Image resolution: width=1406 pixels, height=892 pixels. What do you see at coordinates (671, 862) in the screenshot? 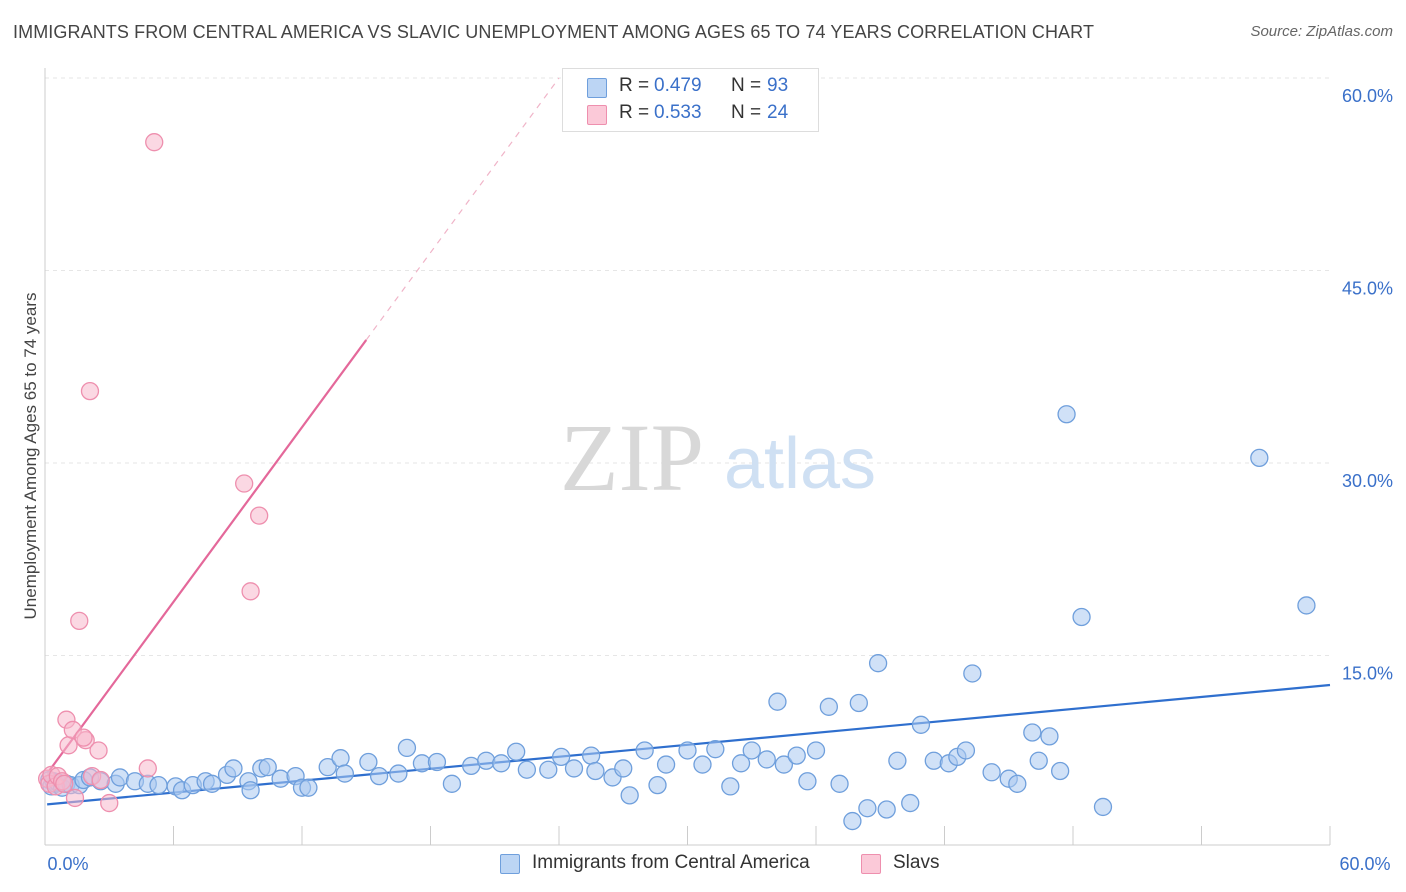
I see `bottom-legend-label: Immigrants from Central America` at bounding box center [671, 862].